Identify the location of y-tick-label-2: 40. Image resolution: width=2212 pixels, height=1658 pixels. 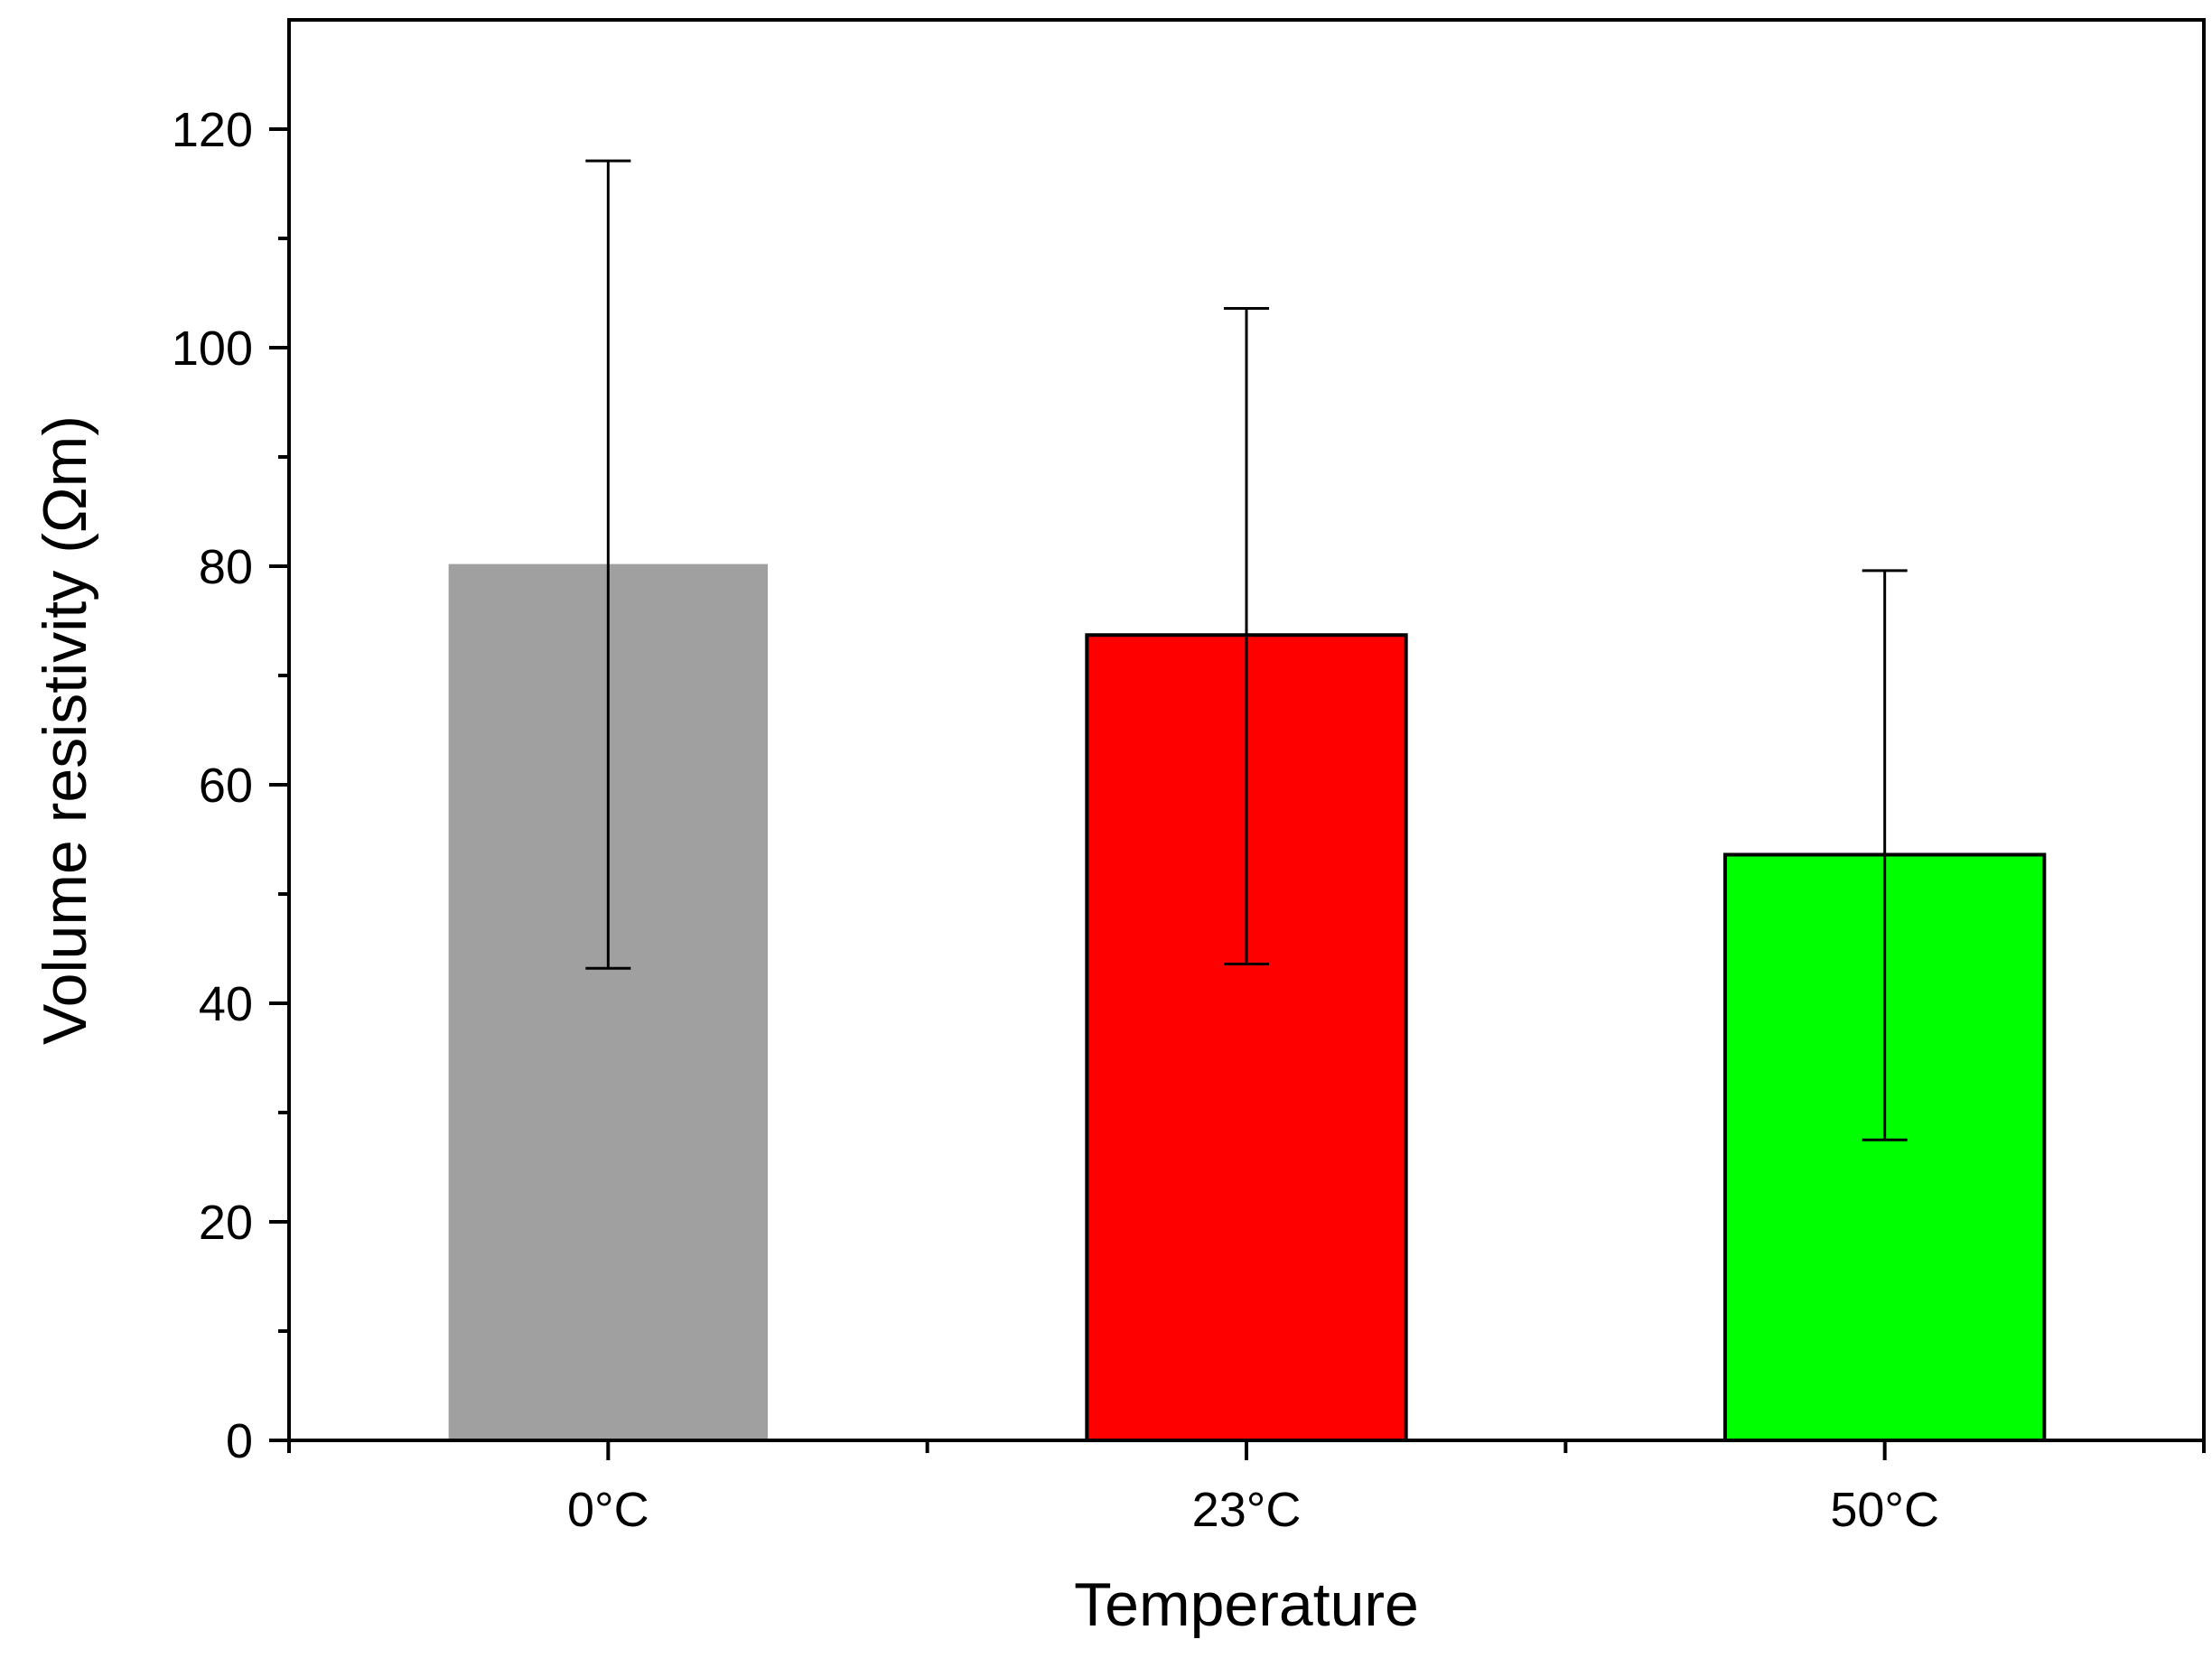
(226, 1004).